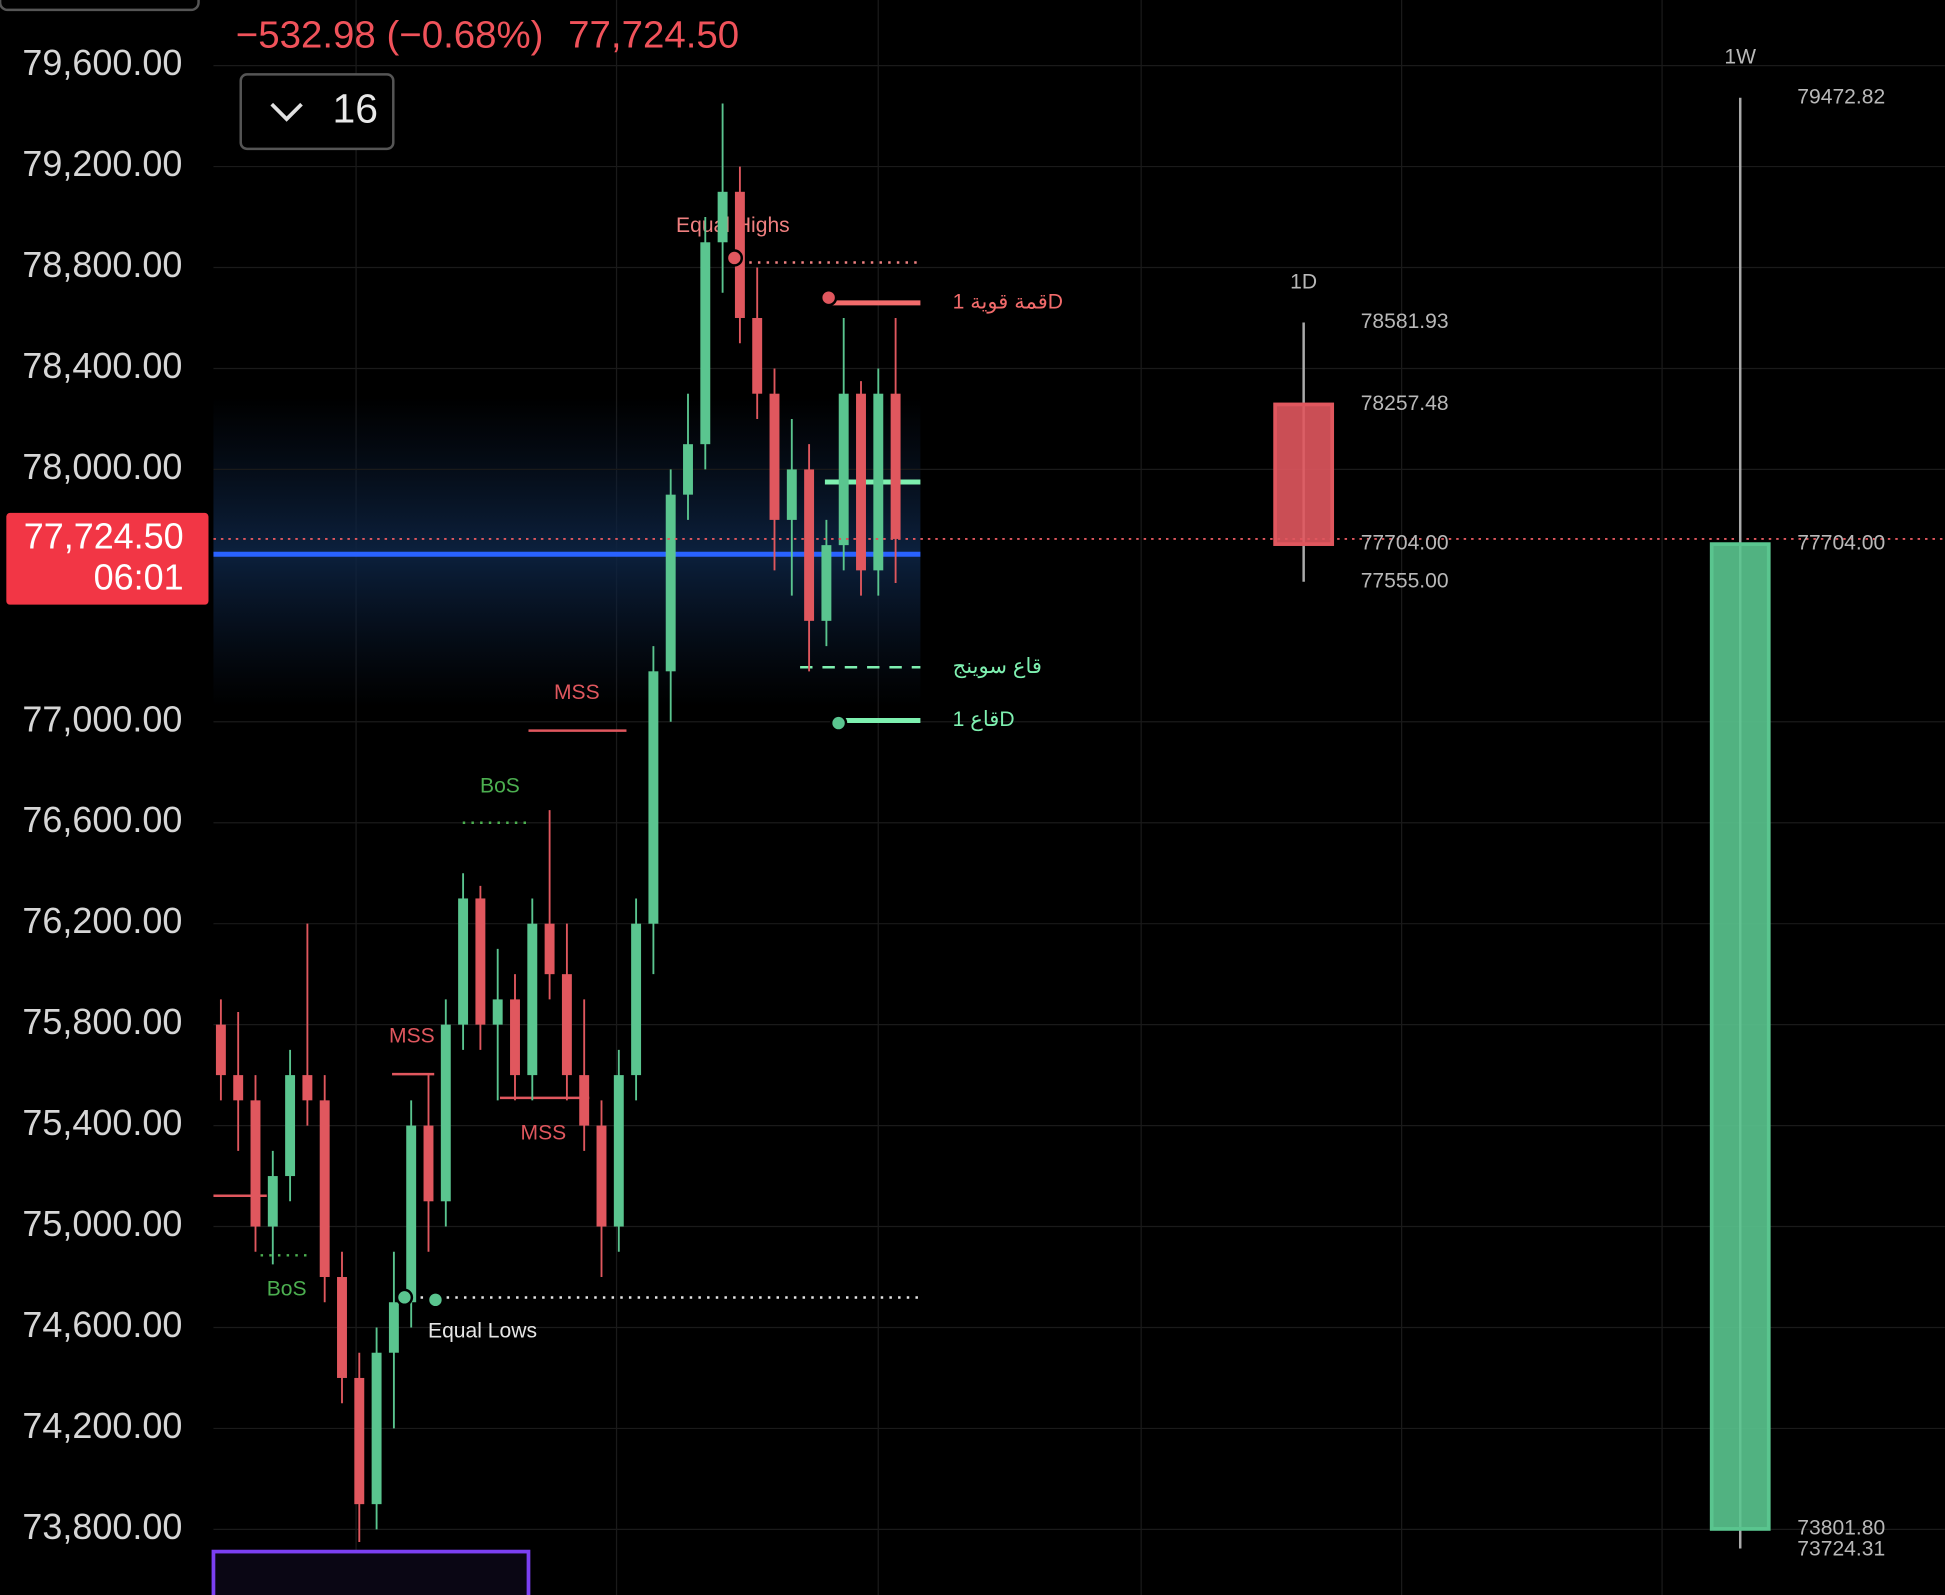  I want to click on htf-price-label: 73801.80, so click(1841, 1527).